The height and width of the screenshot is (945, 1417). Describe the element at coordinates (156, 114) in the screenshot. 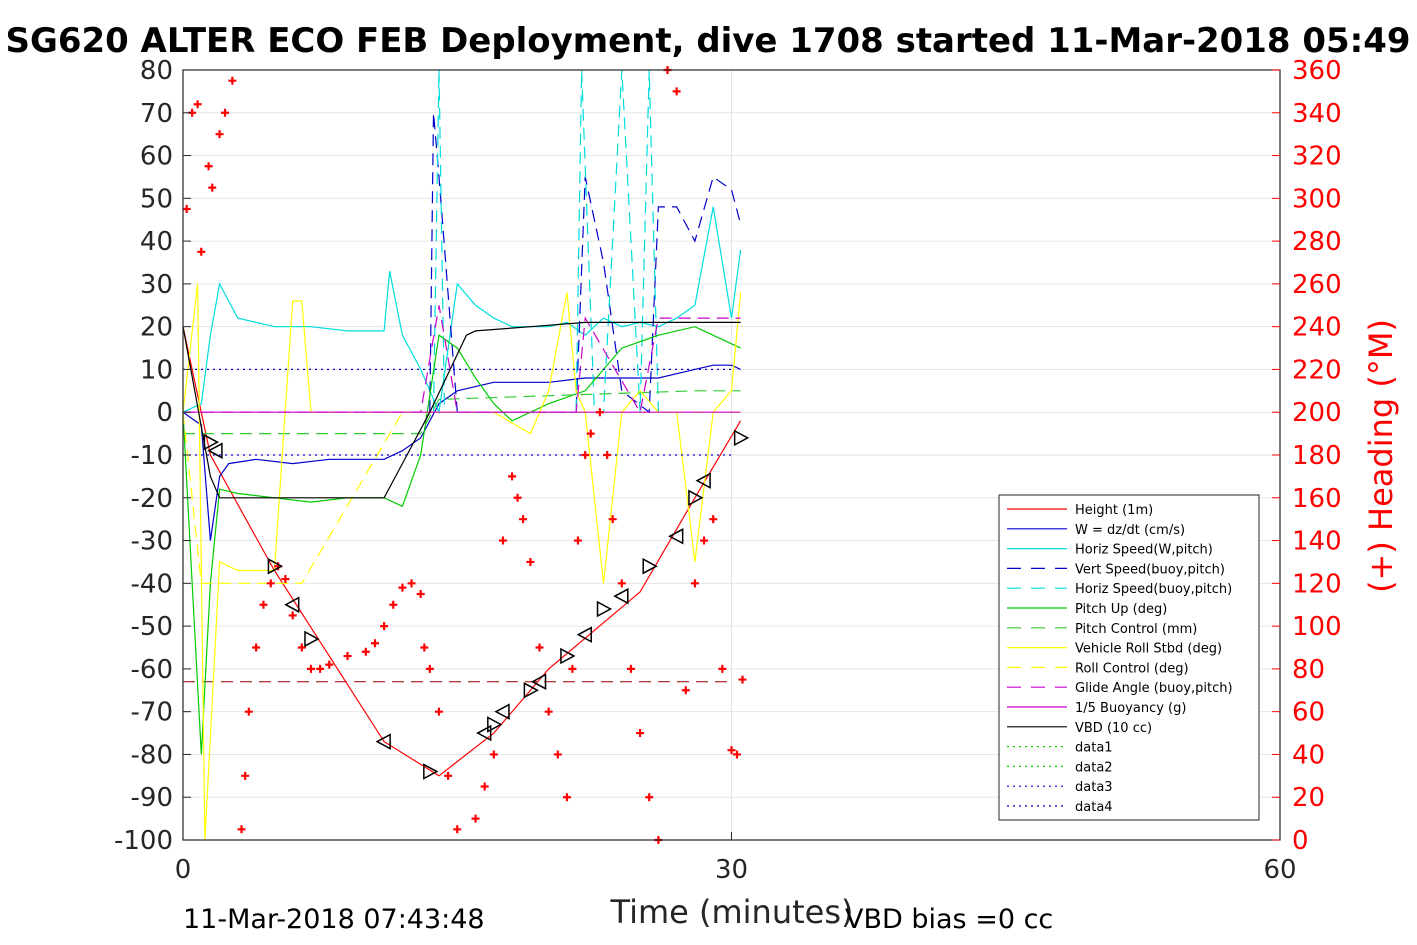

I see `y-tick-label: 70` at that location.